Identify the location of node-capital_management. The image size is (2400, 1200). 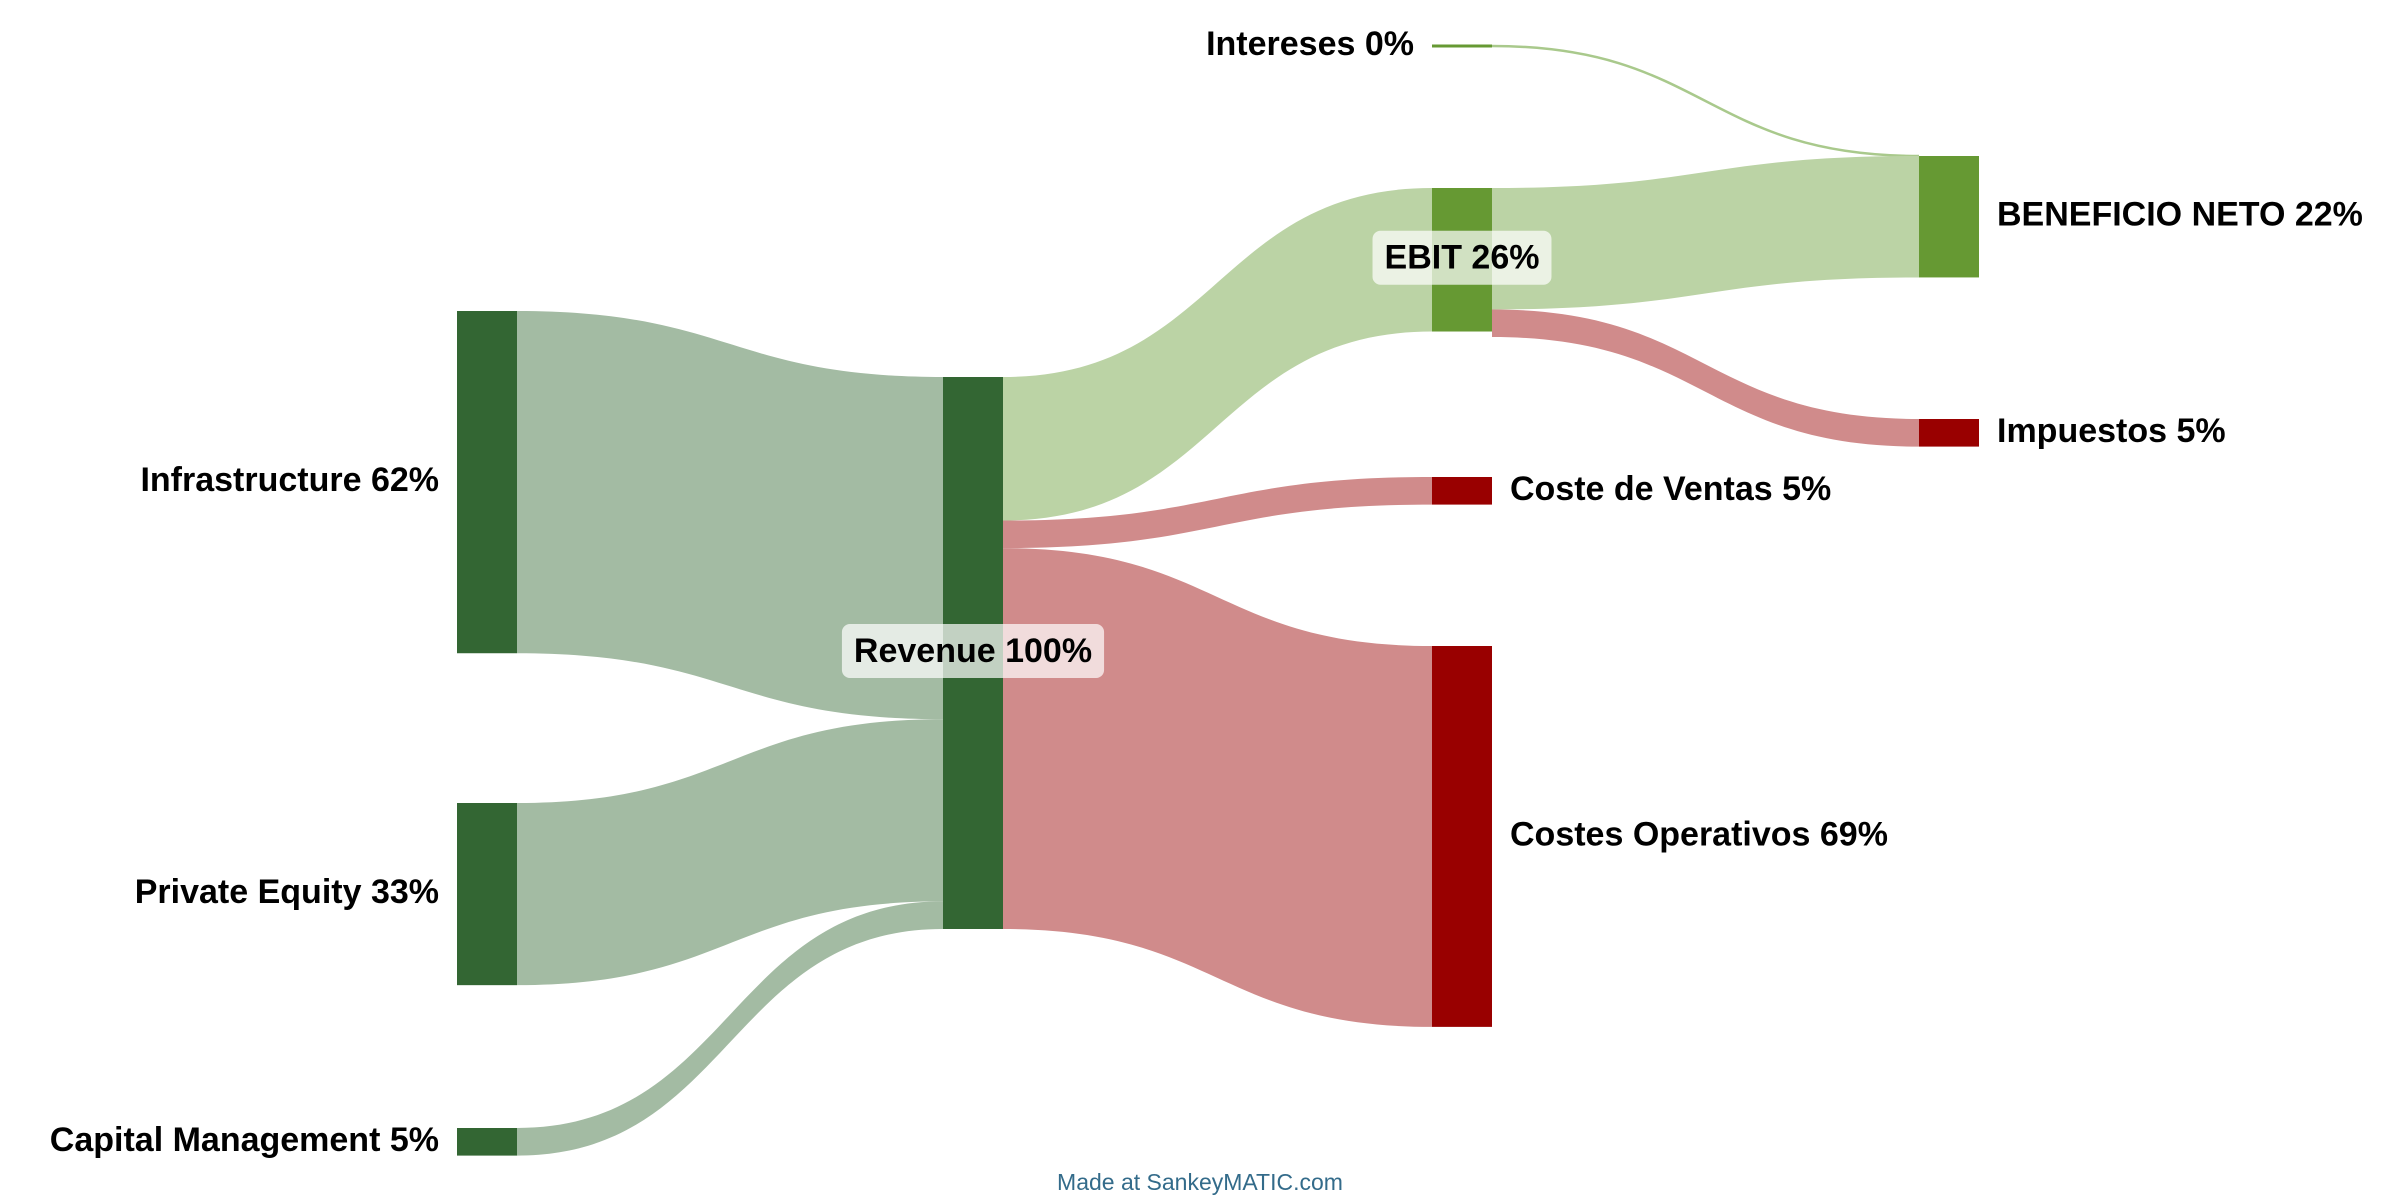
(487, 1142).